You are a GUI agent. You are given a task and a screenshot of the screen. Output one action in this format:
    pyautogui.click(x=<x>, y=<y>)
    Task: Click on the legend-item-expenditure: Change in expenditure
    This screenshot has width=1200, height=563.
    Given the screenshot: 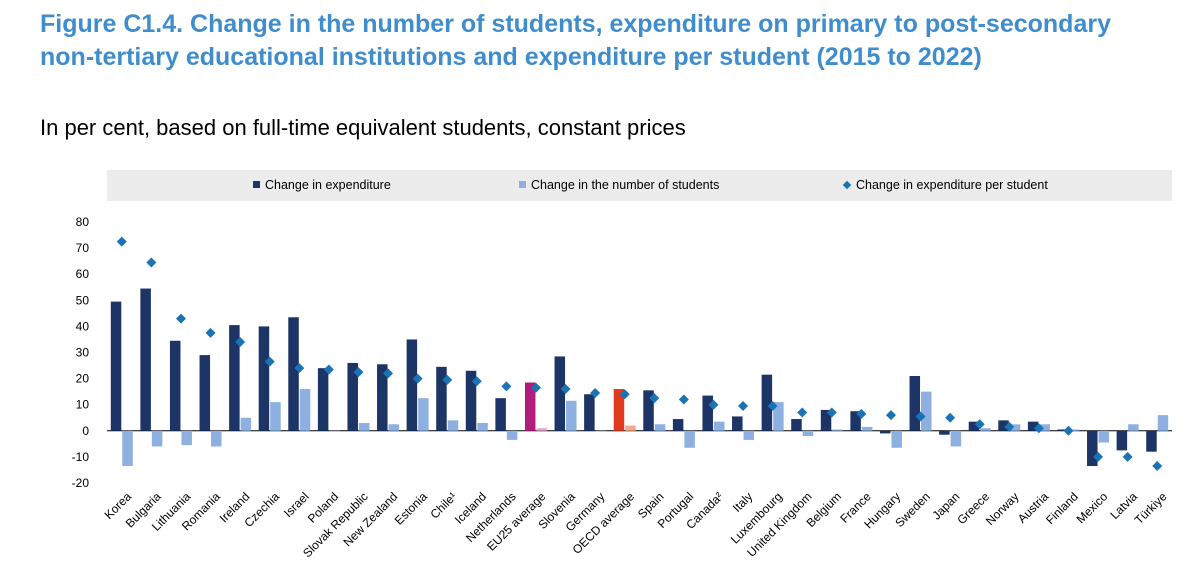 What is the action you would take?
    pyautogui.click(x=322, y=185)
    